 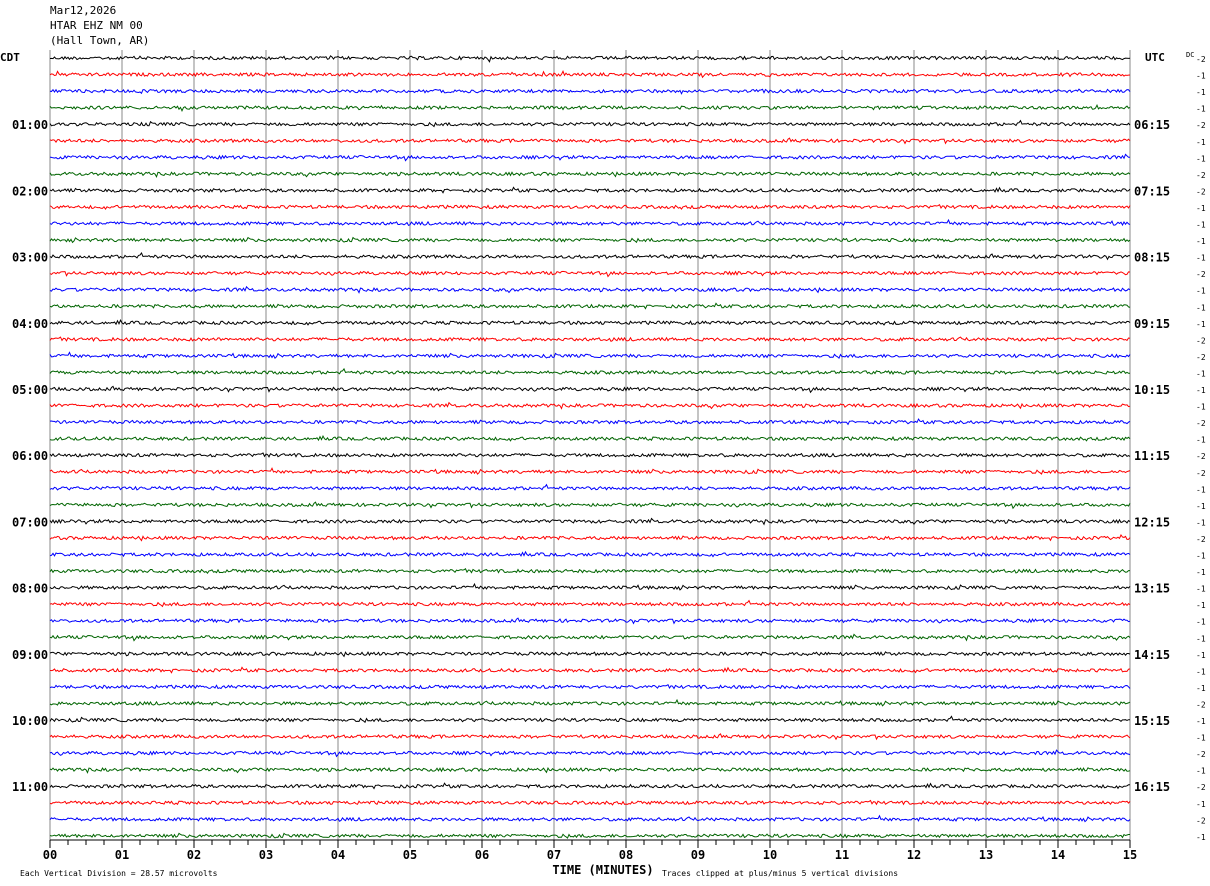 What do you see at coordinates (1152, 125) in the screenshot?
I see `right-hour-label: 06:15` at bounding box center [1152, 125].